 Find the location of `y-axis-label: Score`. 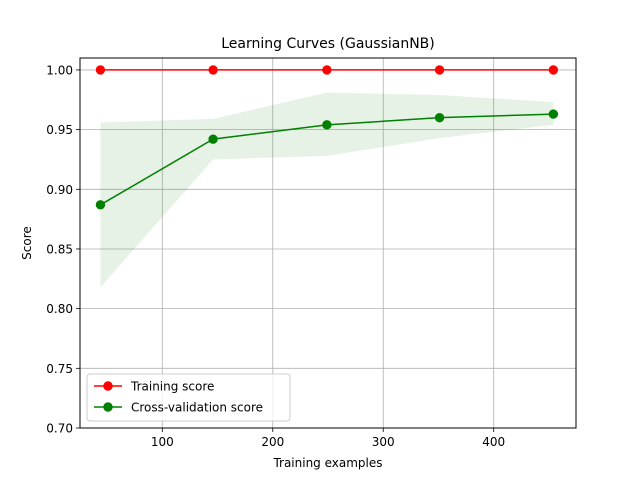

y-axis-label: Score is located at coordinates (27, 243).